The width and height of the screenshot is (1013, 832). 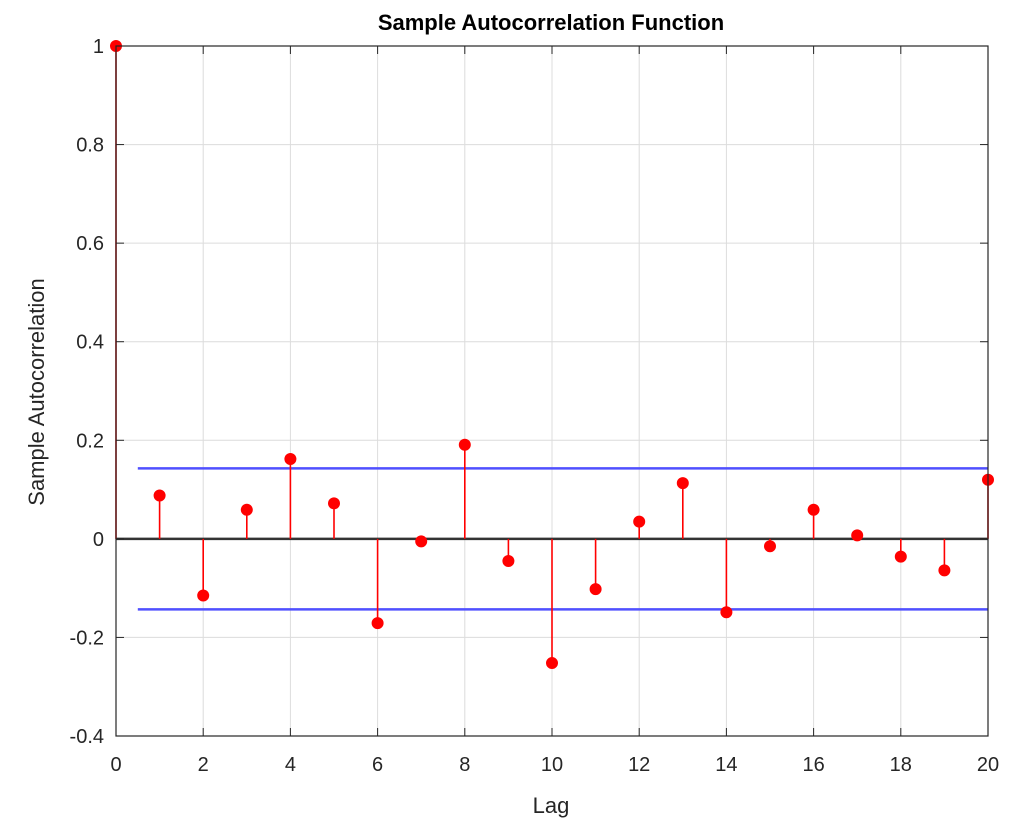 What do you see at coordinates (726, 765) in the screenshot?
I see `x-tick-label-7: 14` at bounding box center [726, 765].